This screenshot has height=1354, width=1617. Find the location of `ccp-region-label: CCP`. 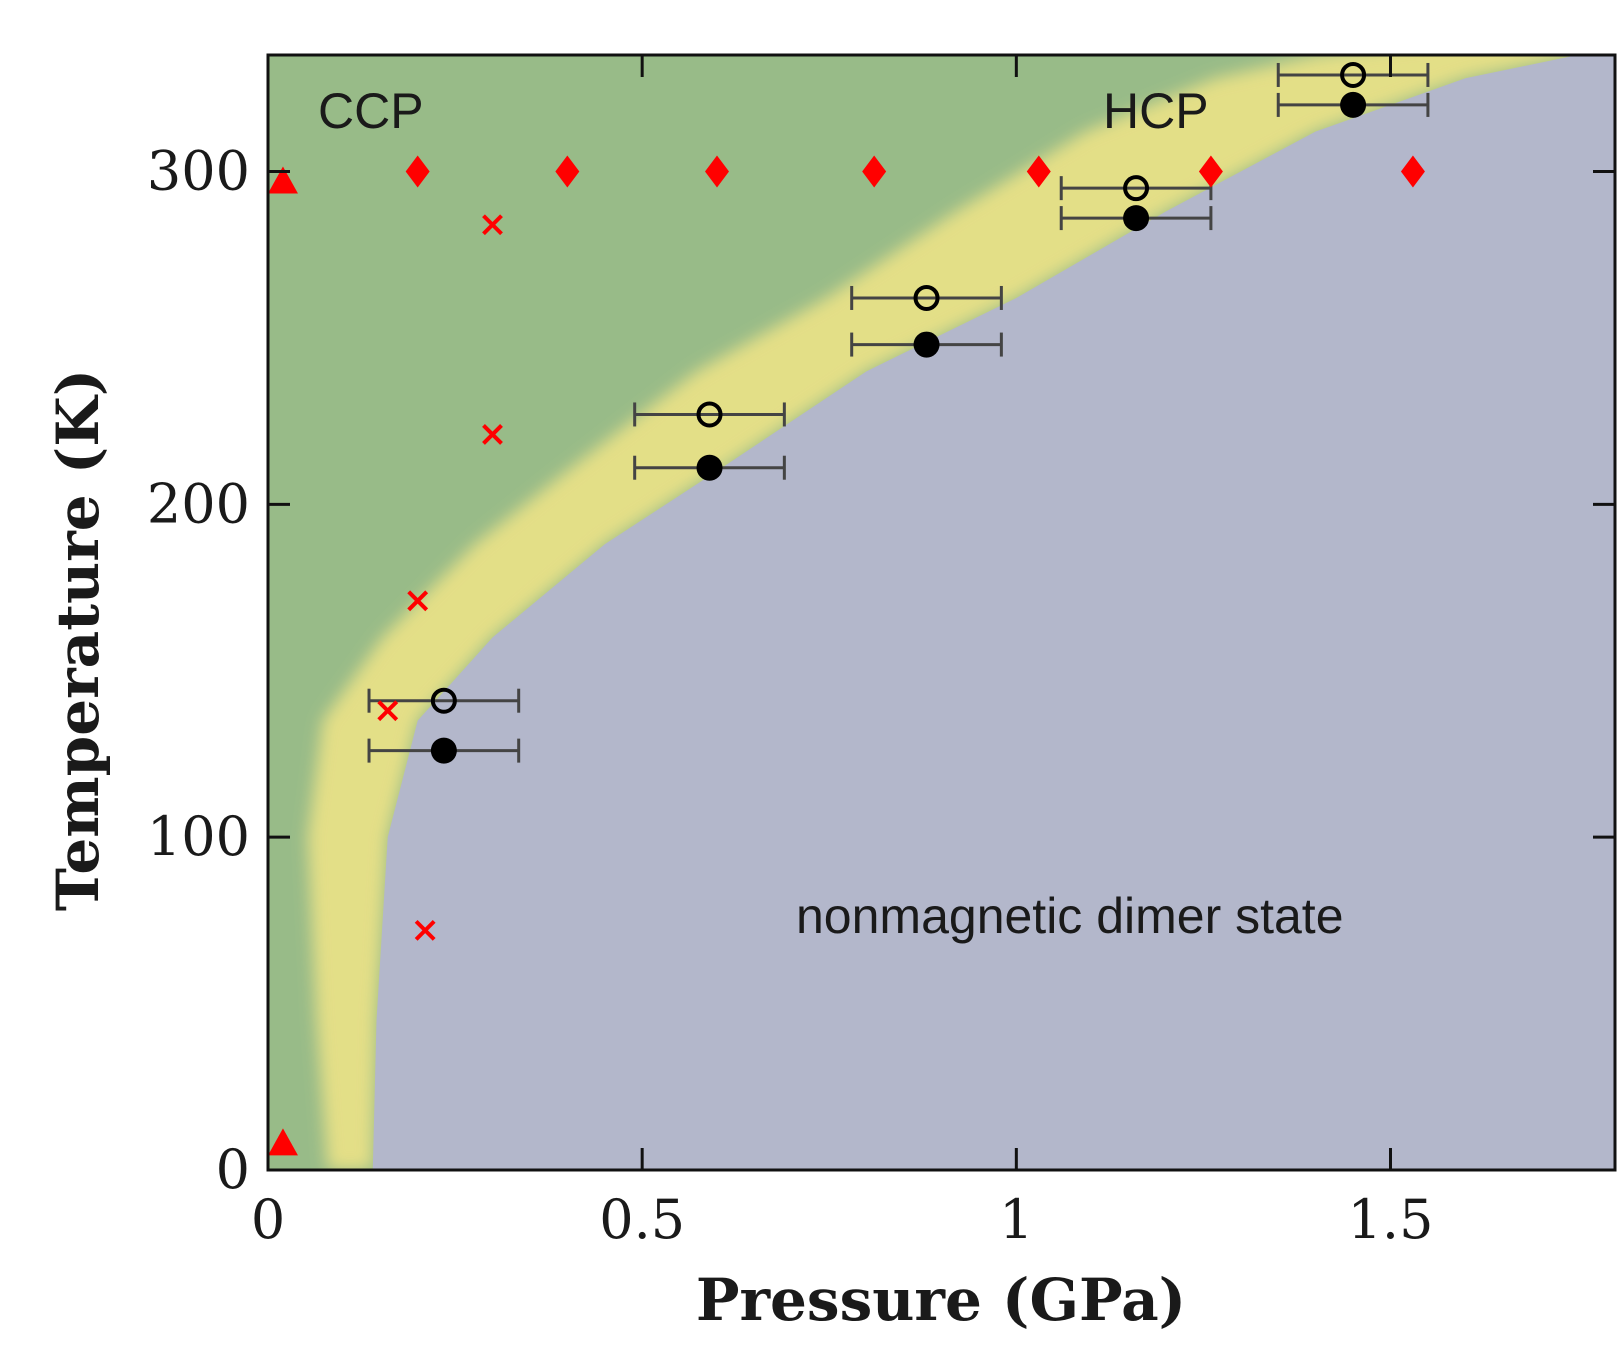

ccp-region-label: CCP is located at coordinates (371, 111).